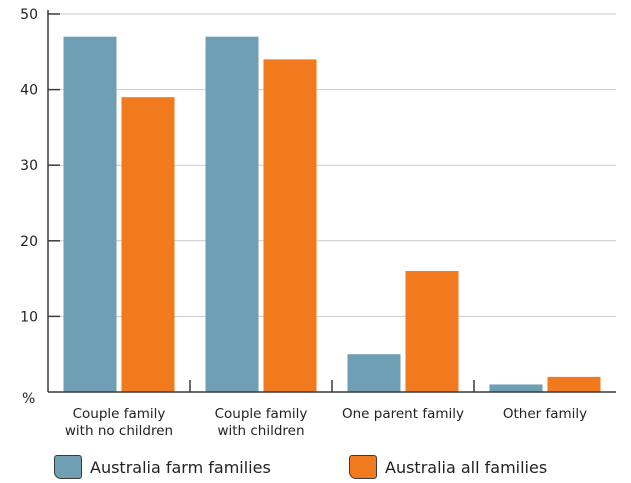  What do you see at coordinates (28, 399) in the screenshot?
I see `y-axis-label: %` at bounding box center [28, 399].